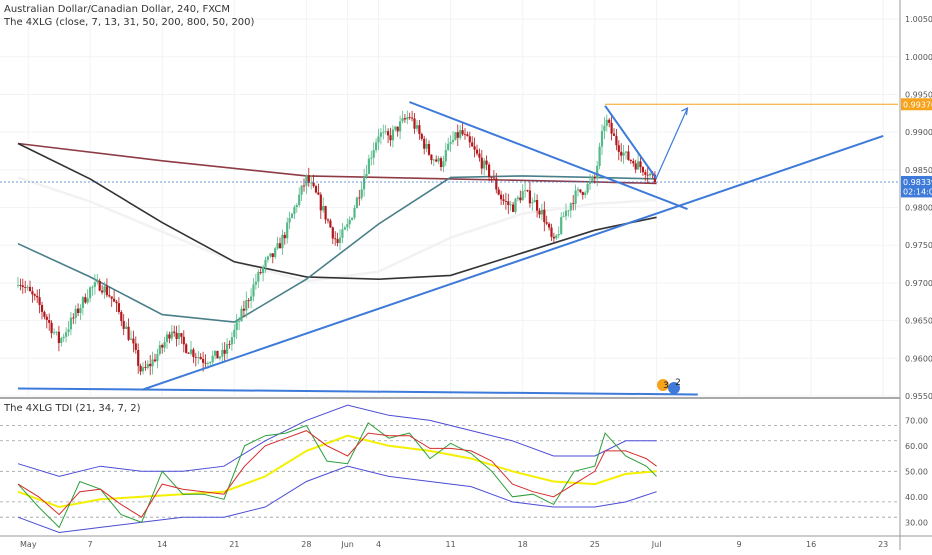 The width and height of the screenshot is (932, 555). I want to click on price-tag, so click(916, 104).